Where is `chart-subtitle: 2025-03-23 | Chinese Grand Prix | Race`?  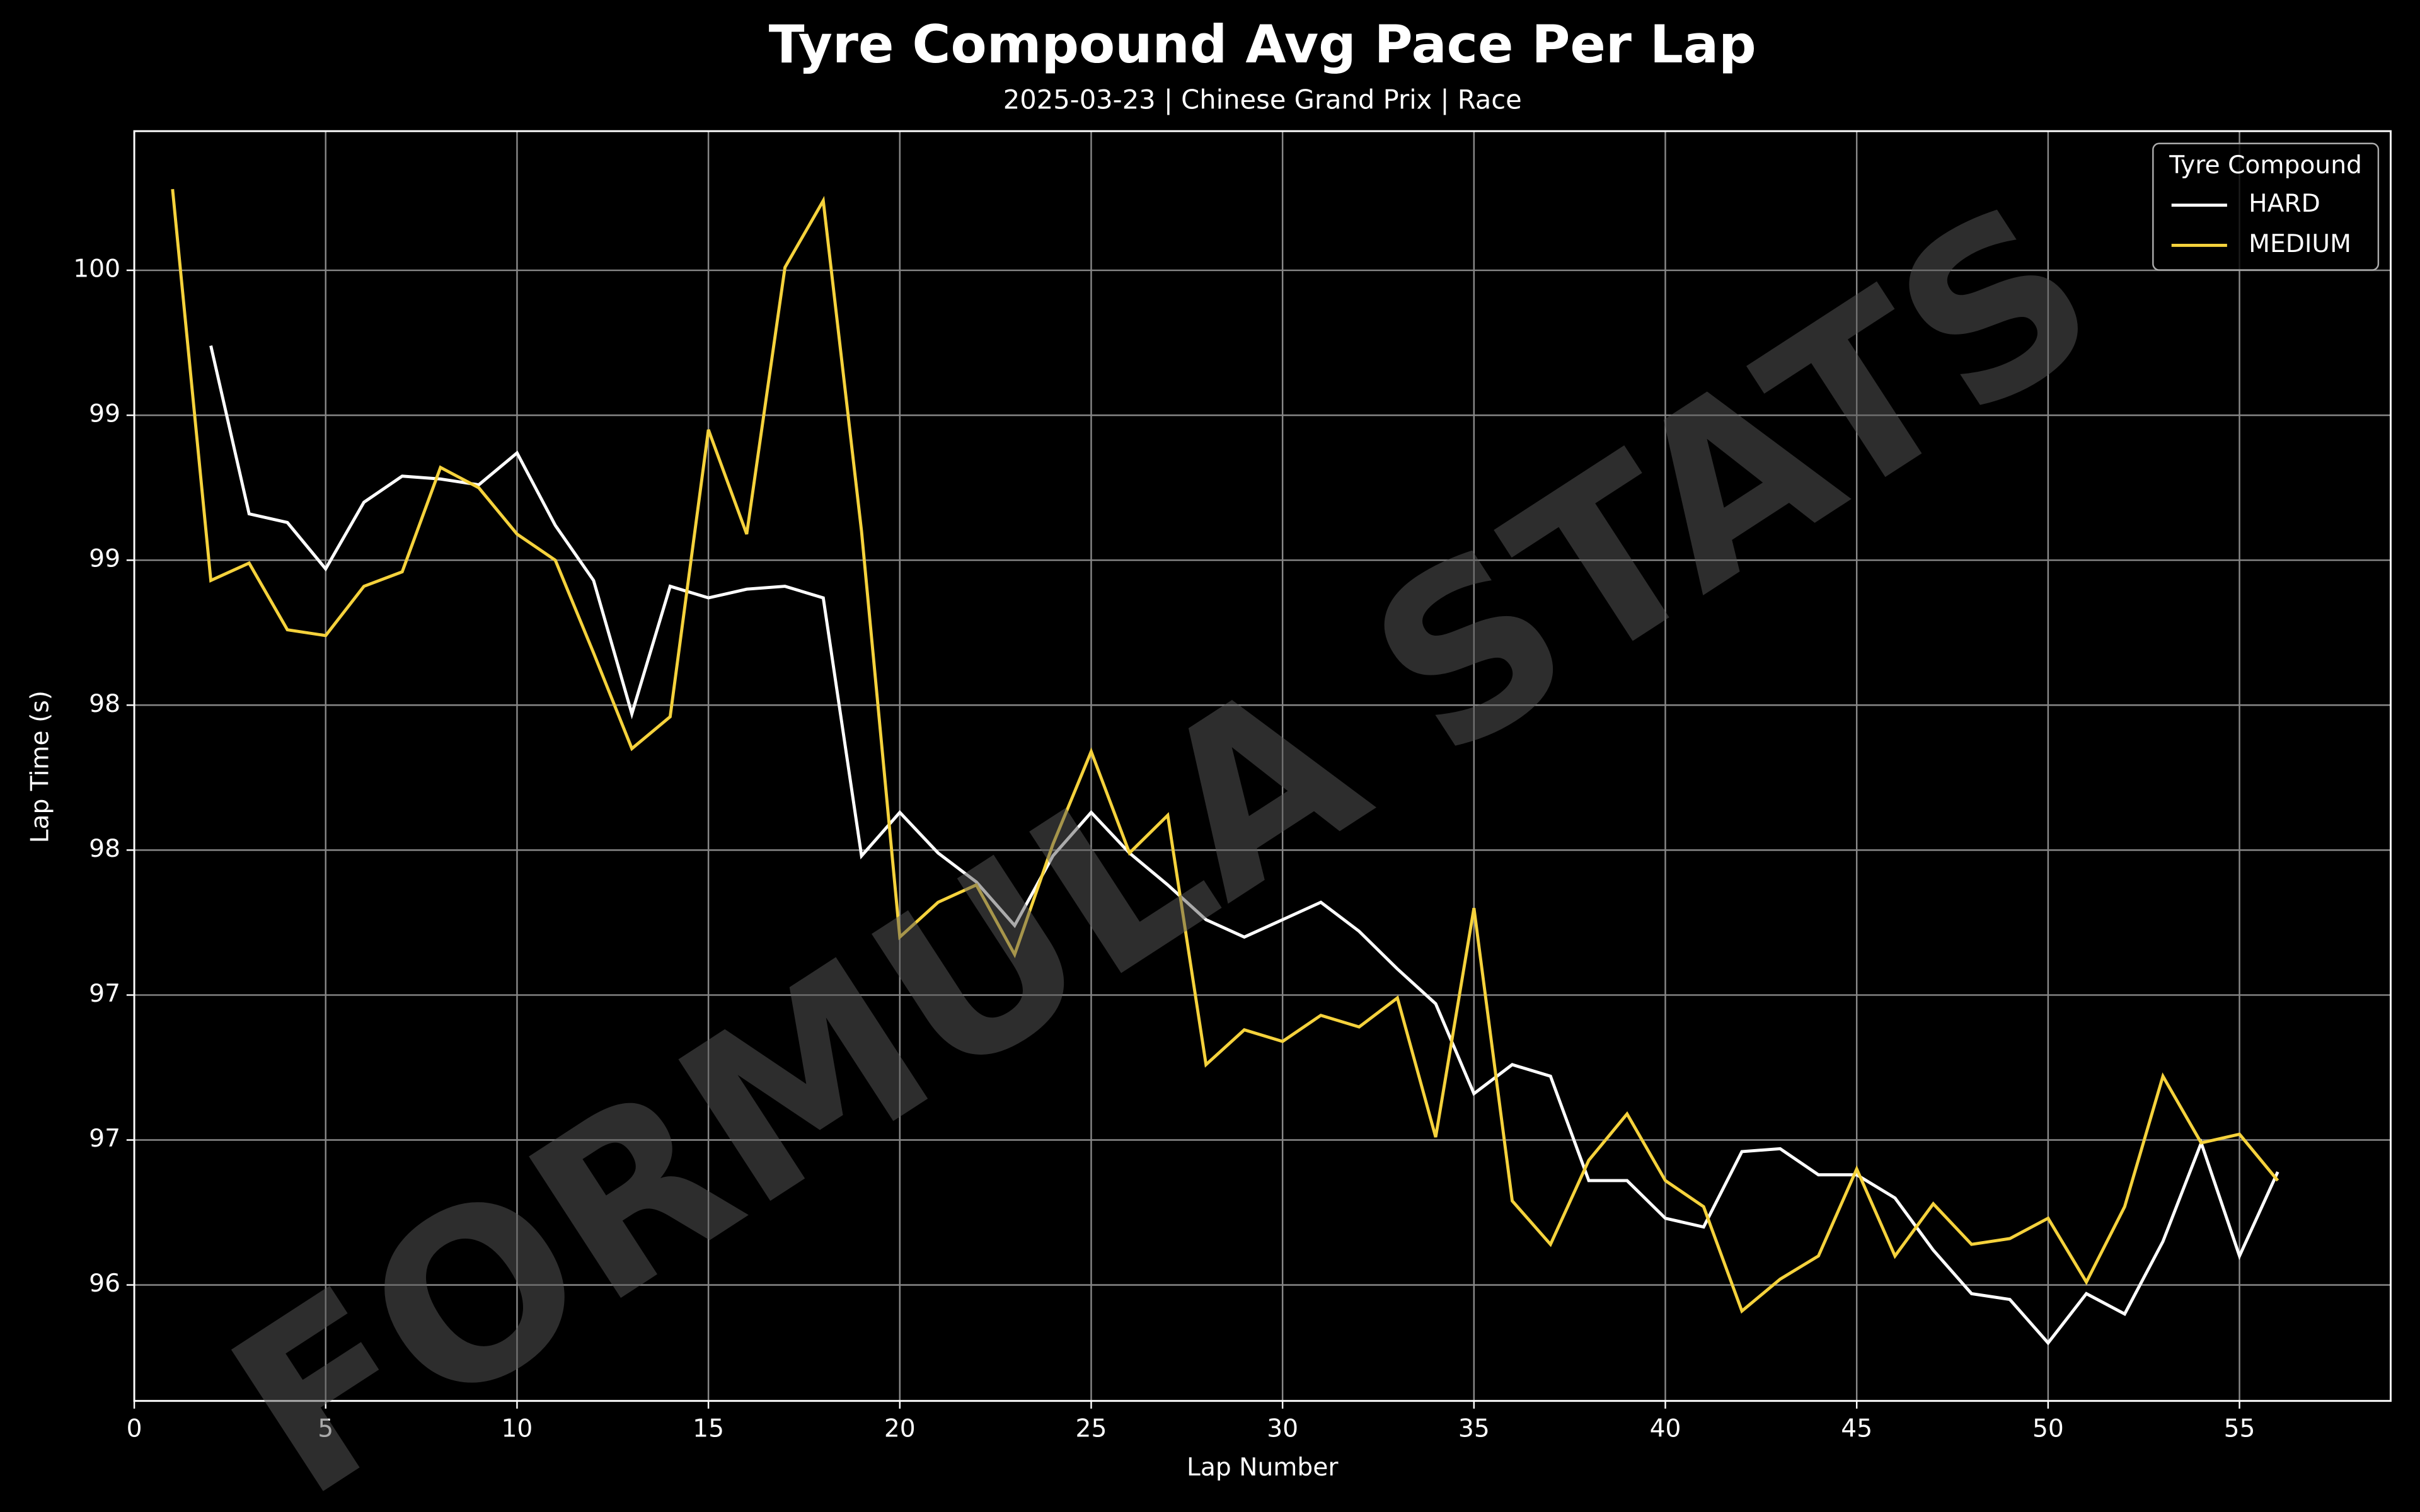 chart-subtitle: 2025-03-23 | Chinese Grand Prix | Race is located at coordinates (1263, 99).